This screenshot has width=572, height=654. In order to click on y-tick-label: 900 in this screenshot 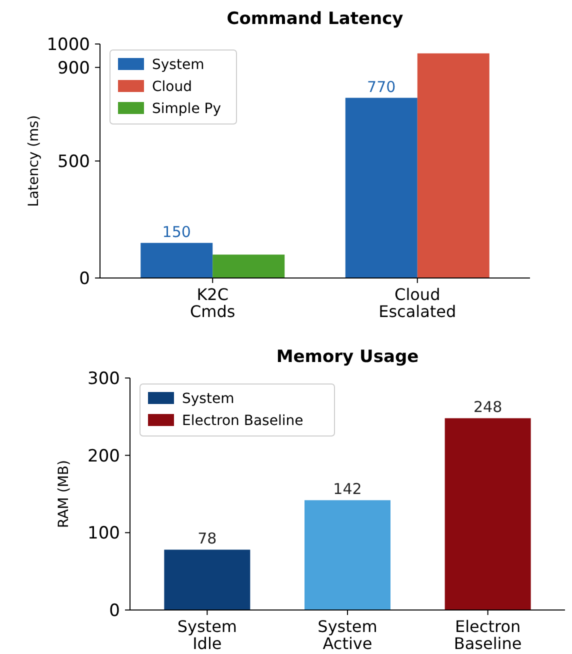, I will do `click(74, 68)`.